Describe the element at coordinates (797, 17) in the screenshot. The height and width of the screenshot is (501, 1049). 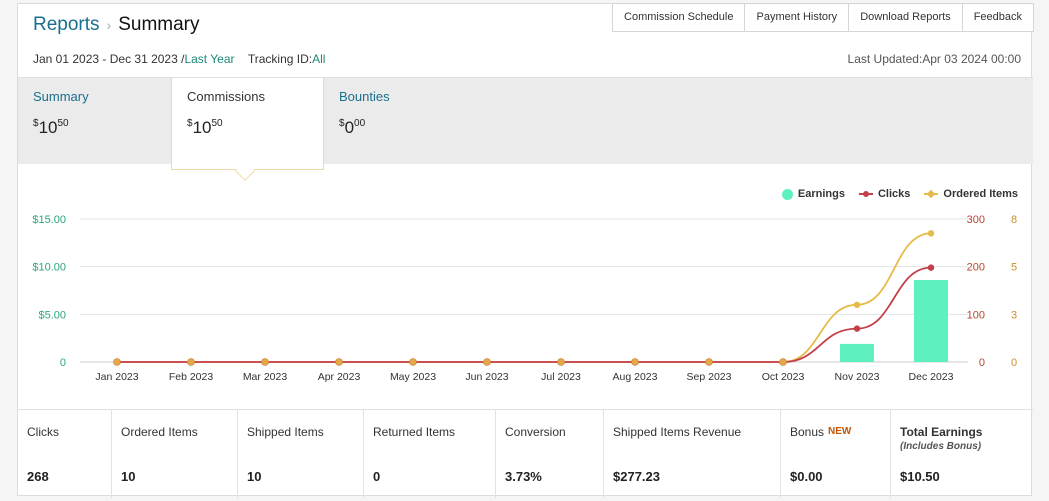
I see `payment-history-link: Payment History` at that location.